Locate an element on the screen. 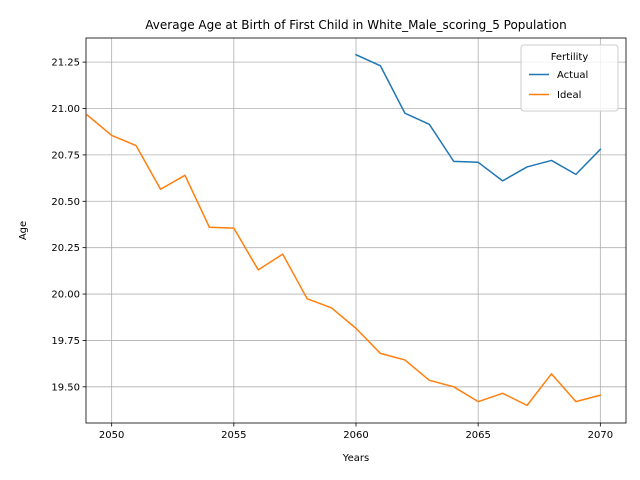 The height and width of the screenshot is (480, 640). y-tick-label: 21.00 is located at coordinates (65, 109).